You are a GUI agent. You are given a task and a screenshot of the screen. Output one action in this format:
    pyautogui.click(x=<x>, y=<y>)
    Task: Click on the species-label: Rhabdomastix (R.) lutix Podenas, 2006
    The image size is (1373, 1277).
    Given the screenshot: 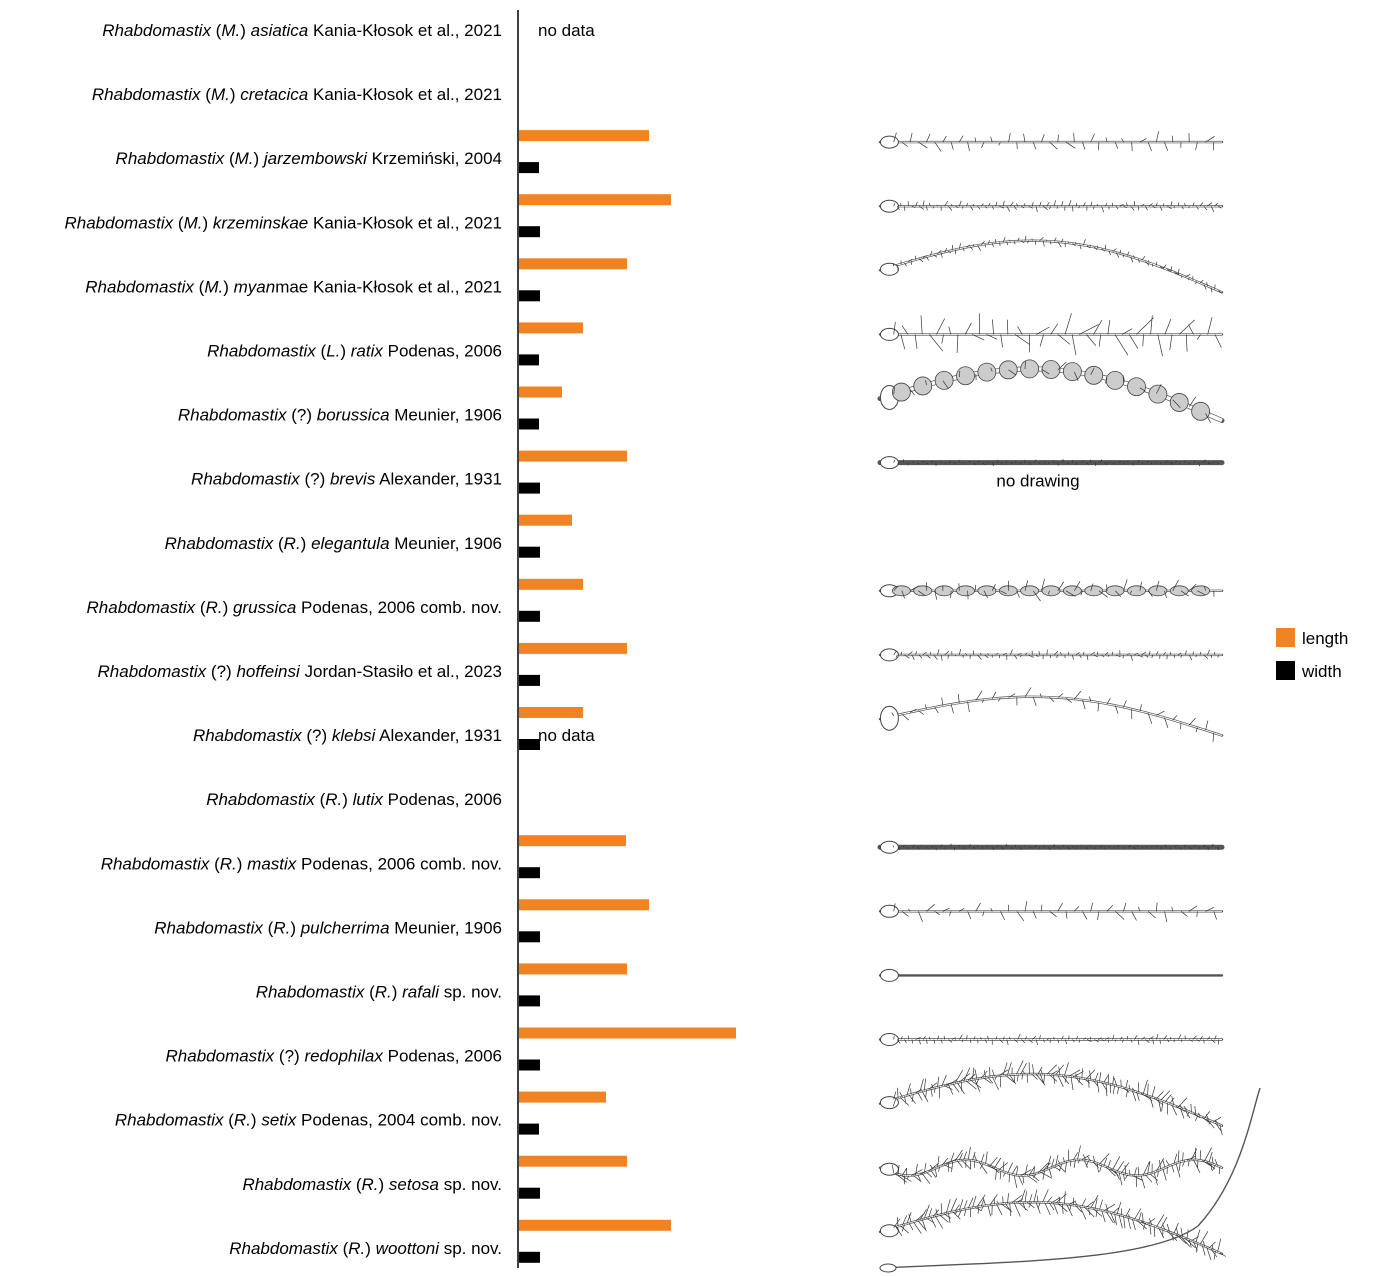 What is the action you would take?
    pyautogui.click(x=354, y=799)
    